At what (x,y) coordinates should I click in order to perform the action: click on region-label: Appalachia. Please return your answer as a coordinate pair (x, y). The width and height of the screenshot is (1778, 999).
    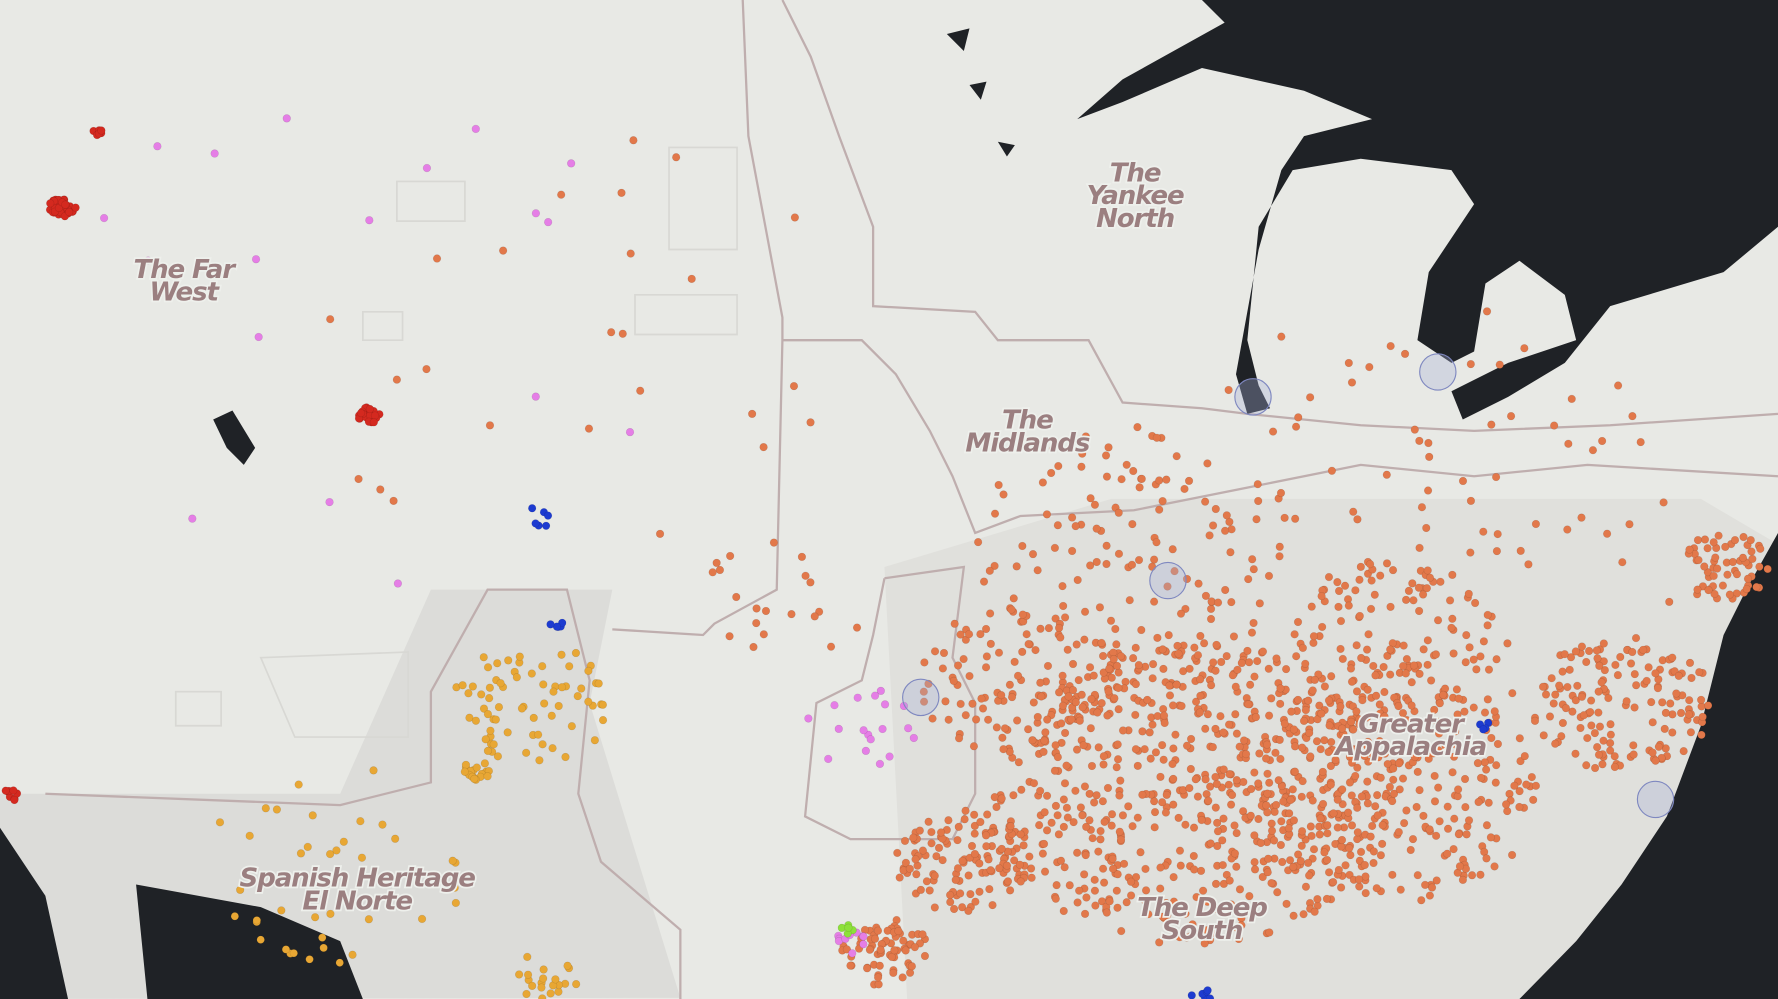
    Looking at the image, I should click on (1409, 747).